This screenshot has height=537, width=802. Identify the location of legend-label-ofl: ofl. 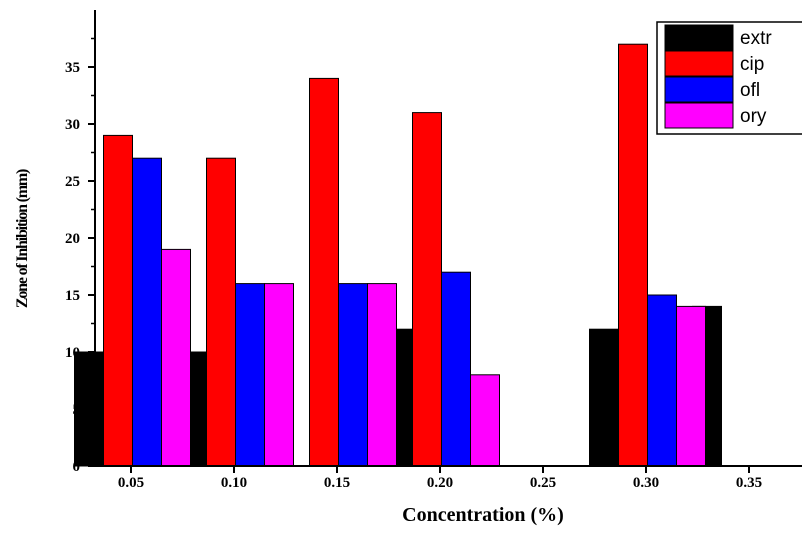
(750, 90).